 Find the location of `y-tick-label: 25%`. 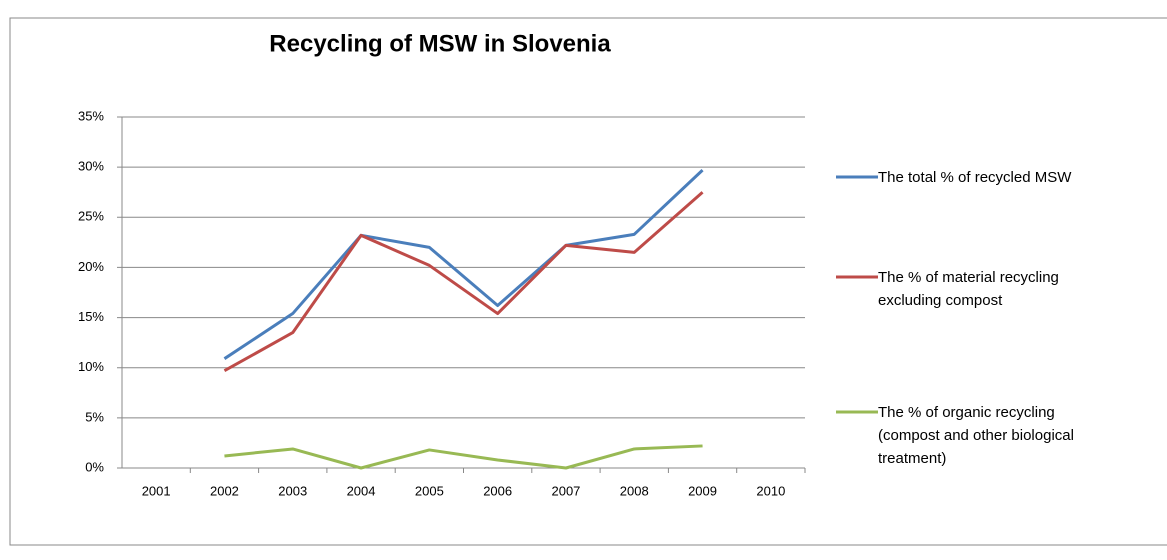

y-tick-label: 25% is located at coordinates (91, 216).